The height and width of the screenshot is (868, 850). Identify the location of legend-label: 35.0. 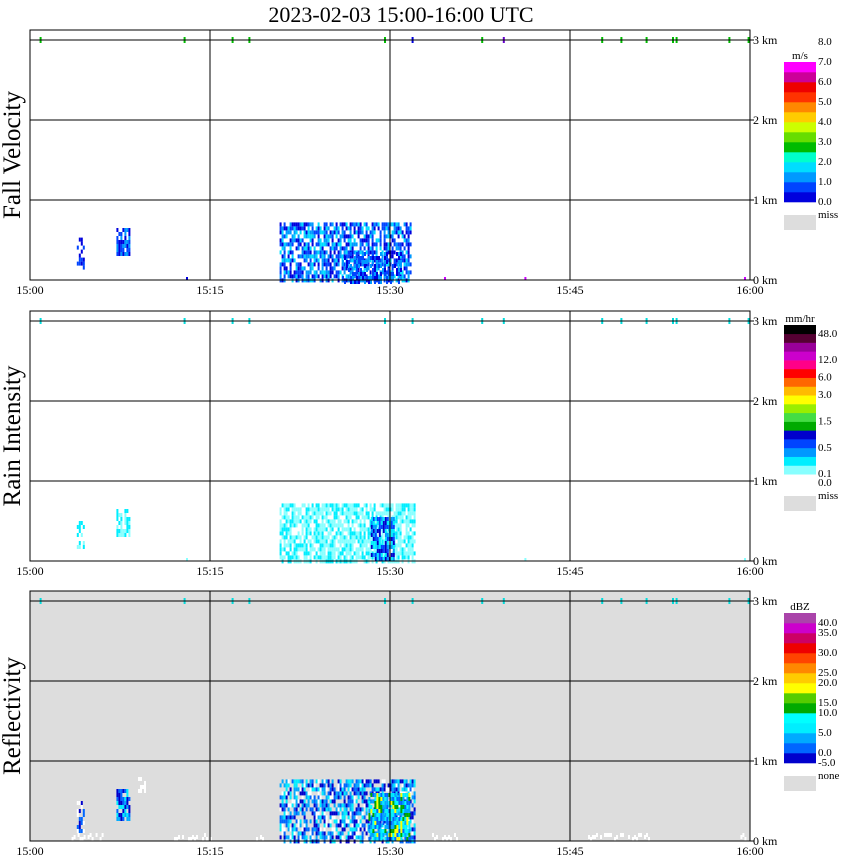
(828, 633).